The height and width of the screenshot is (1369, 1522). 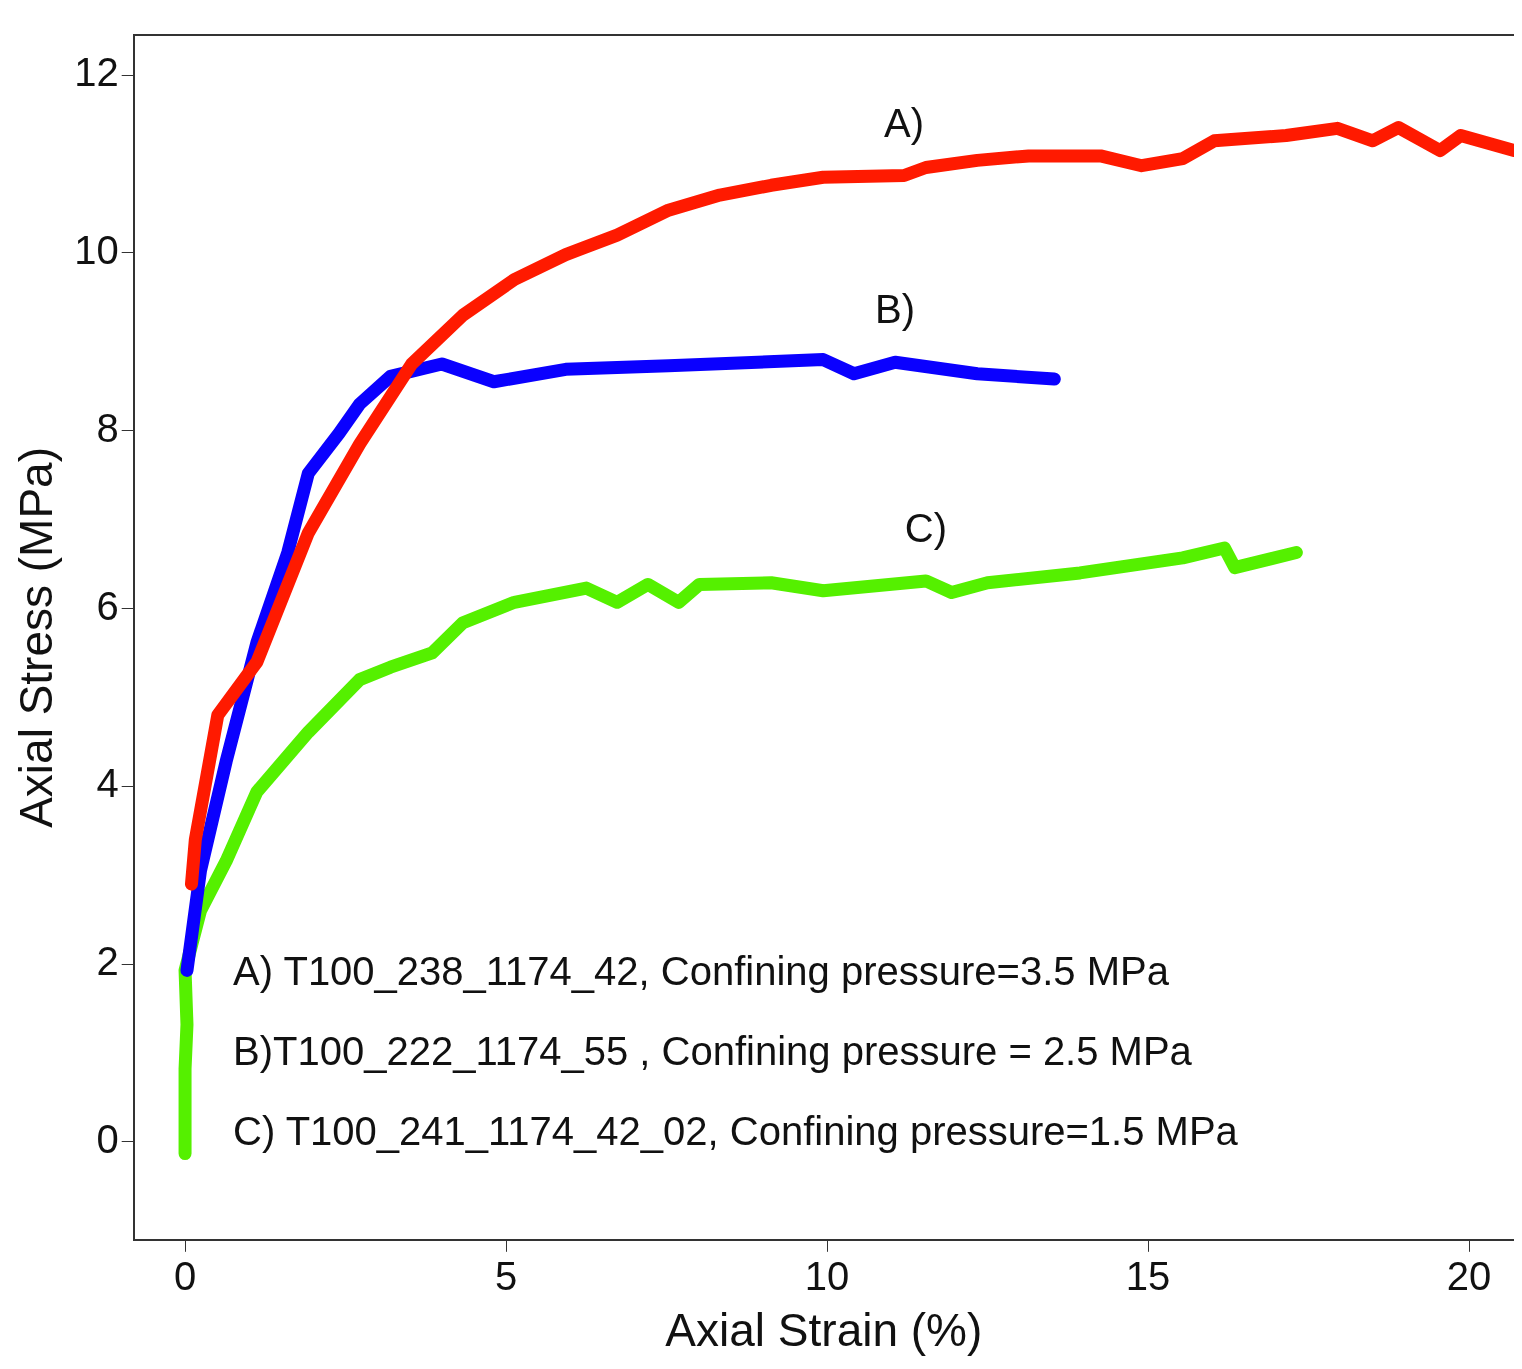 What do you see at coordinates (107, 783) in the screenshot?
I see `y-tick-label: 4` at bounding box center [107, 783].